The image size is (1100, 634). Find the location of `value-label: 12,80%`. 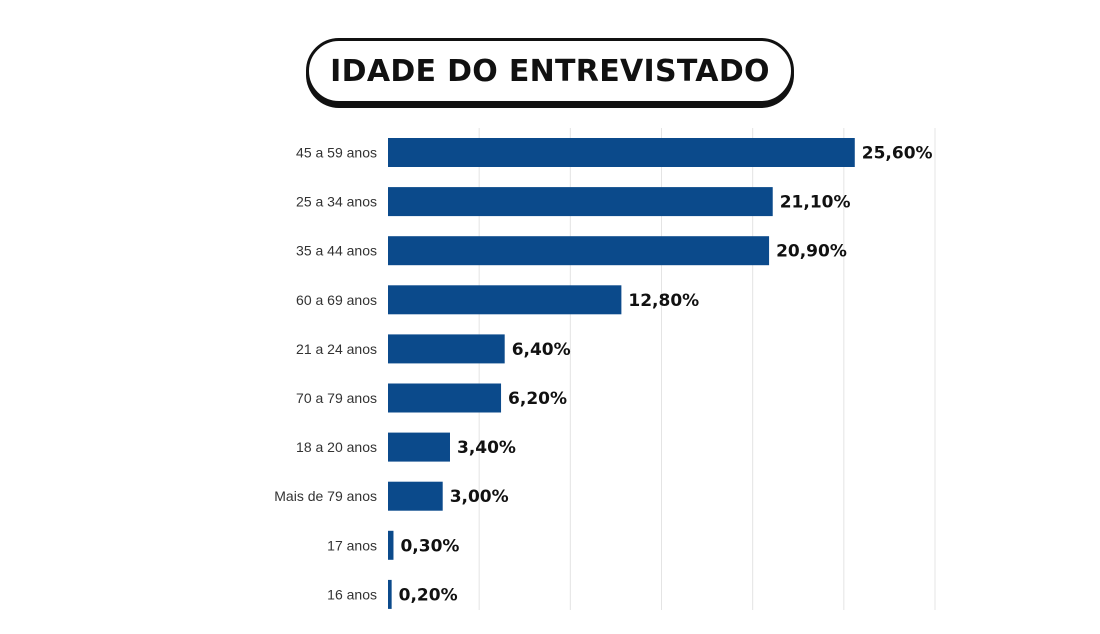

value-label: 12,80% is located at coordinates (663, 301).